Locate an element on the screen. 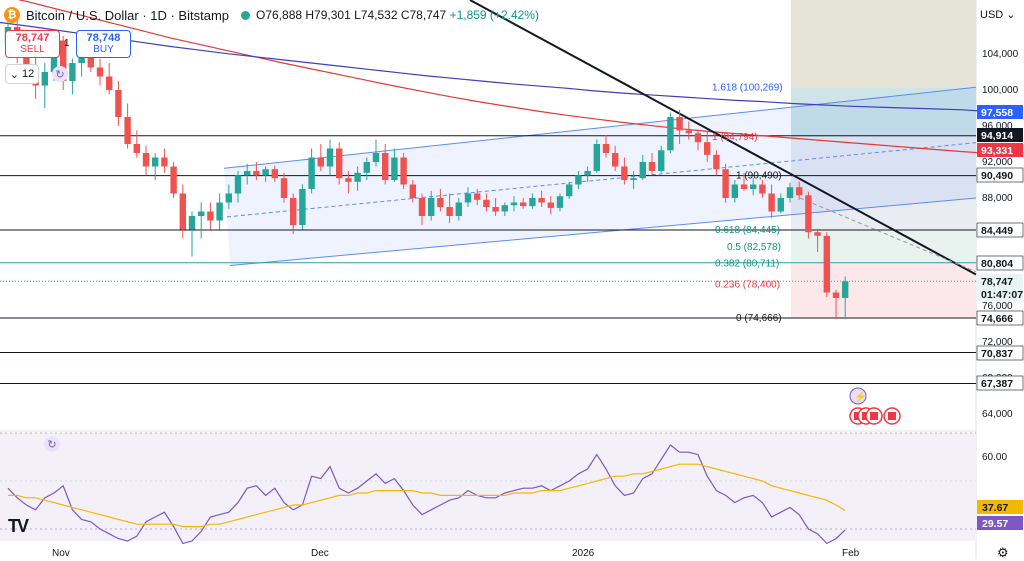 This screenshot has width=1024, height=561. indicator-settings-icon: ↻ is located at coordinates (52, 444).